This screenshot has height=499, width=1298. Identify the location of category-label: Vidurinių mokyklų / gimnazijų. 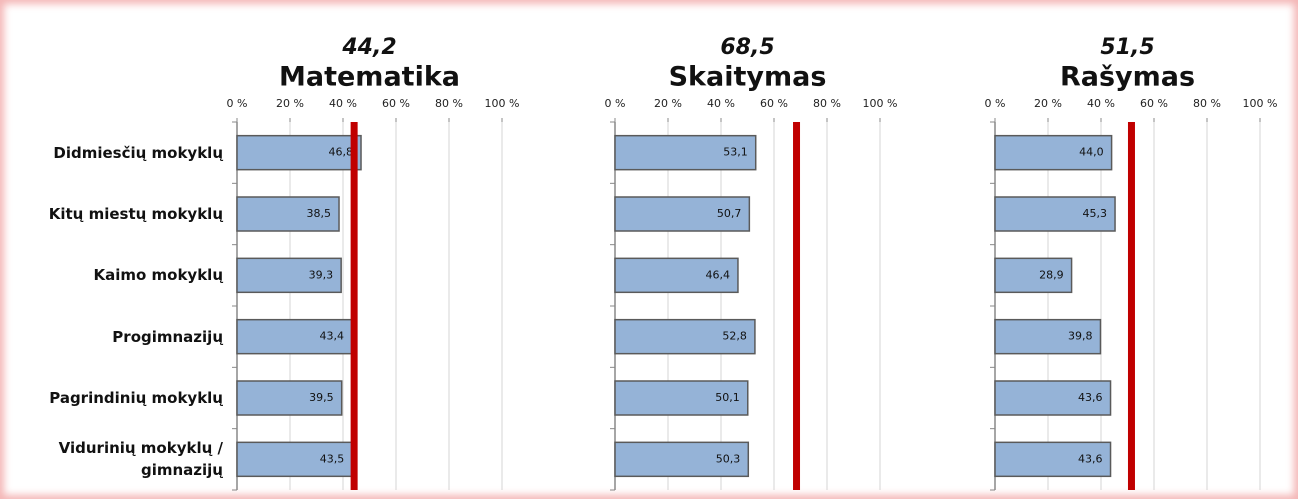
(140, 459).